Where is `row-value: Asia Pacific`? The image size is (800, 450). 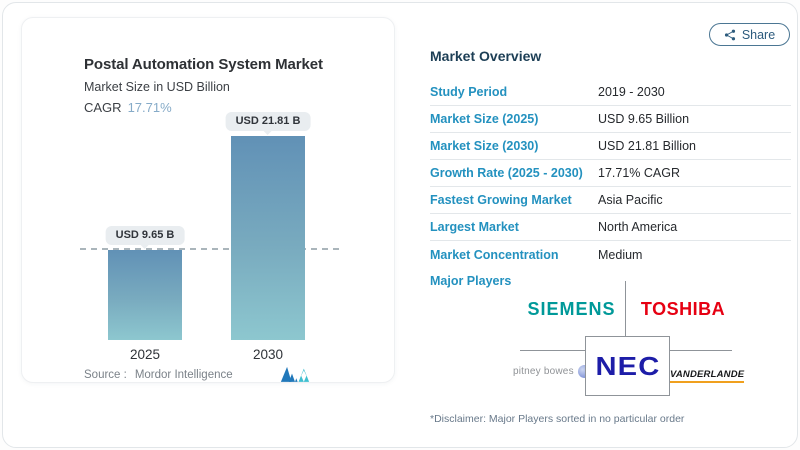
row-value: Asia Pacific is located at coordinates (630, 200).